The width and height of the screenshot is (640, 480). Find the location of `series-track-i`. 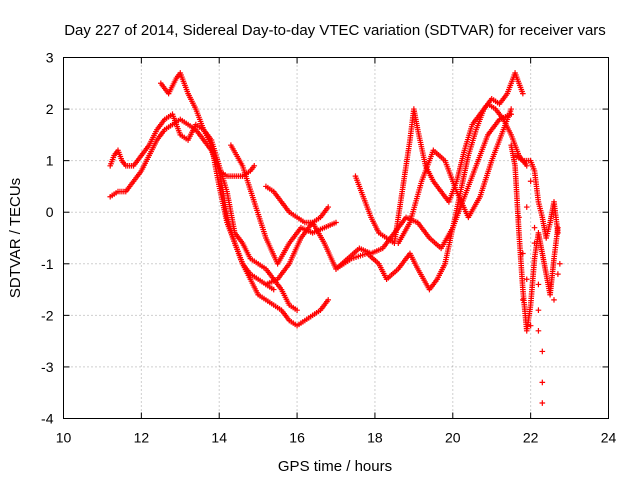

series-track-i is located at coordinates (429, 181).